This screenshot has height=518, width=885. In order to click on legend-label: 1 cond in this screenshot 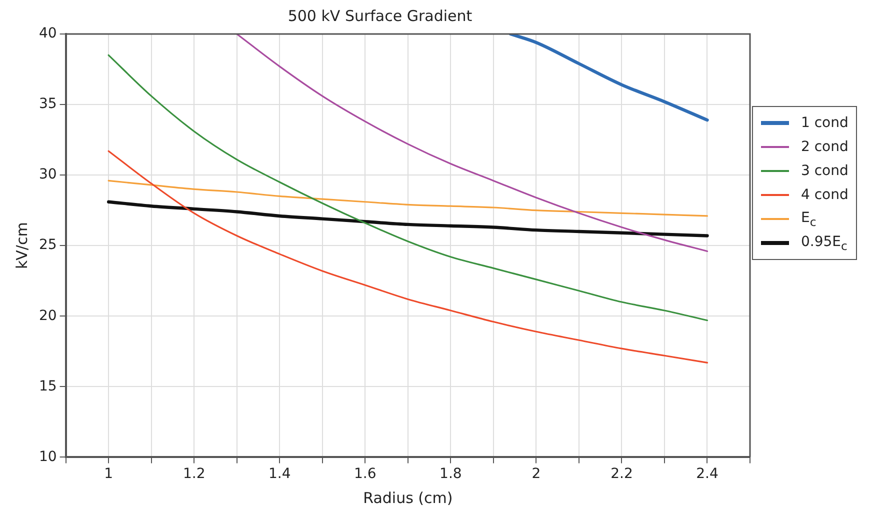, I will do `click(824, 123)`.